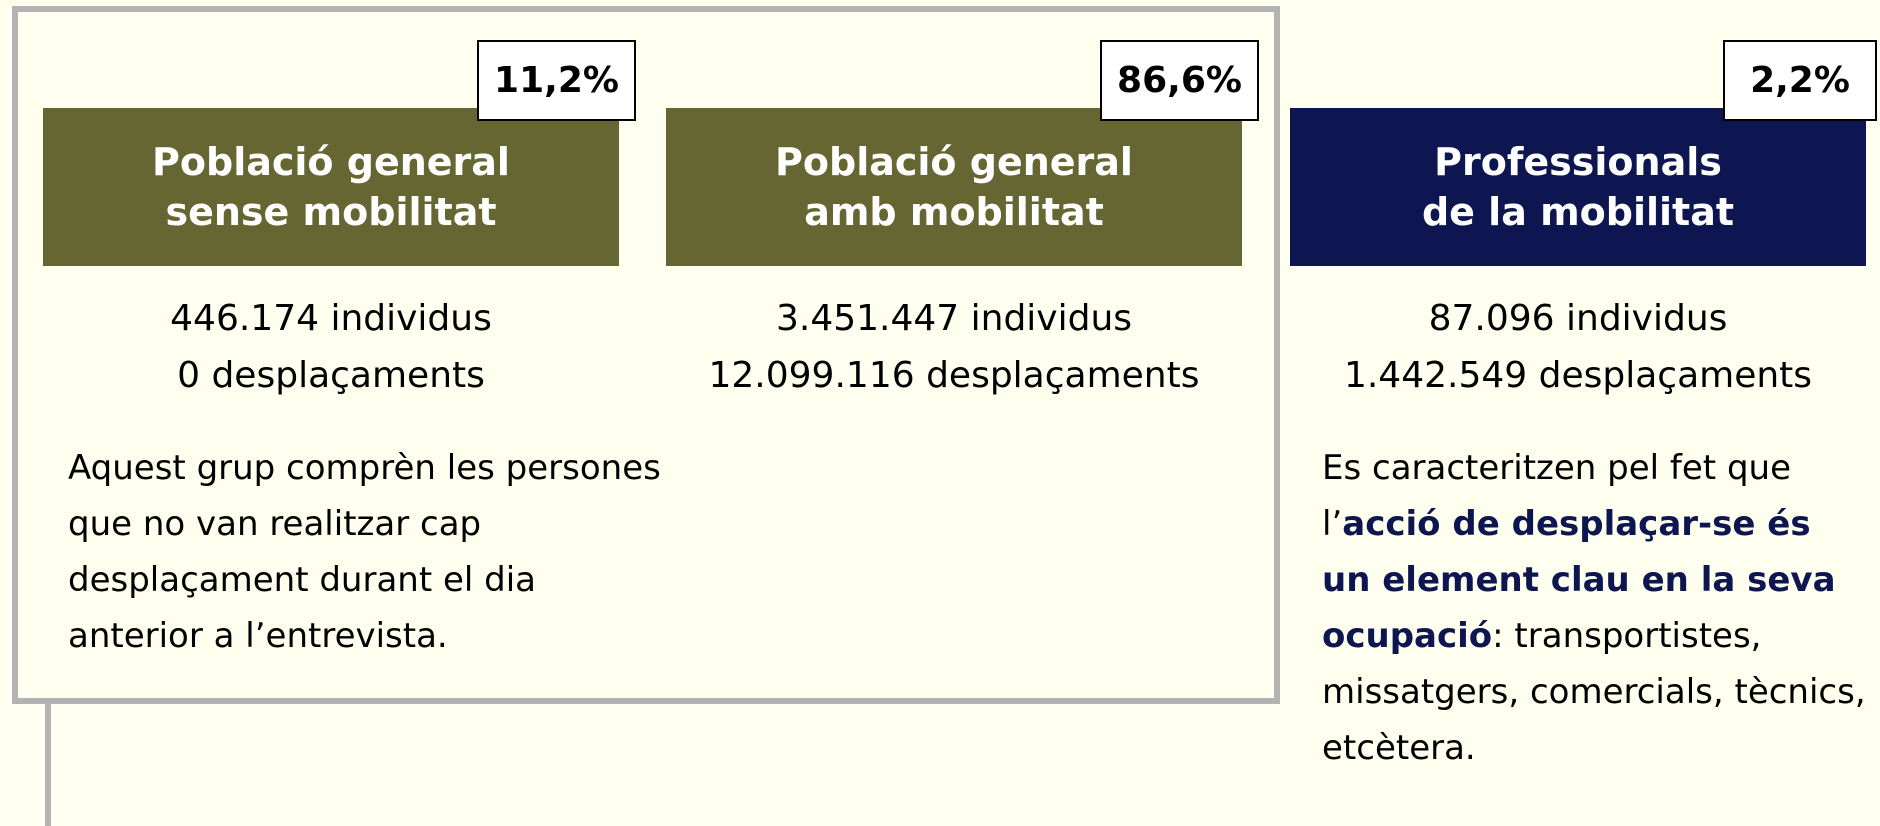  Describe the element at coordinates (1578, 212) in the screenshot. I see `header-line: de la mobilitat` at that location.